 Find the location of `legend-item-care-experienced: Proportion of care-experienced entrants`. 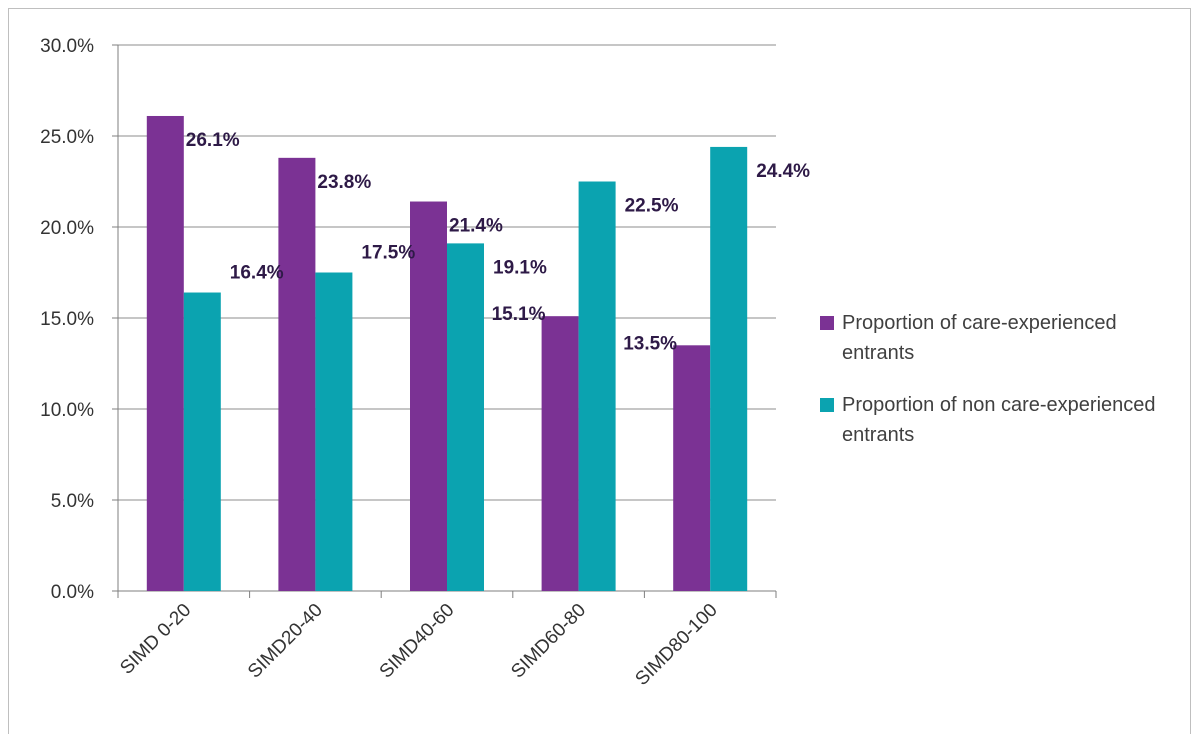

legend-item-care-experienced: Proportion of care-experienced entrants is located at coordinates (1005, 338).